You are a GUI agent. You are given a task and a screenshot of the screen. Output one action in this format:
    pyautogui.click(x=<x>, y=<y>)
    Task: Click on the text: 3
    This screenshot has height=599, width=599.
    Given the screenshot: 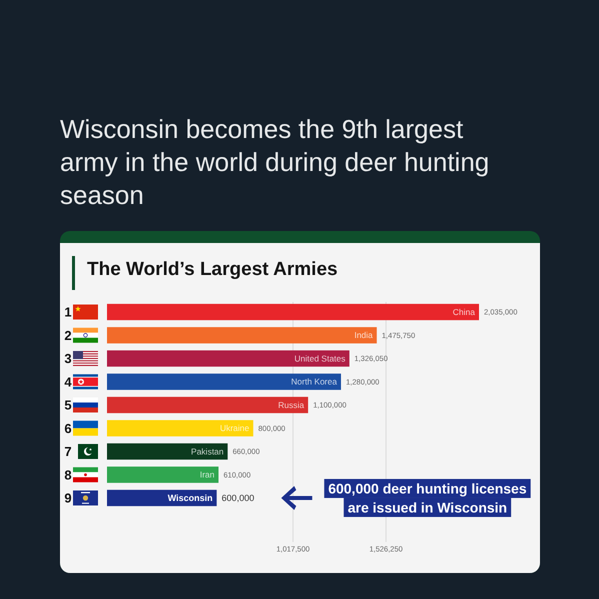 What is the action you would take?
    pyautogui.click(x=68, y=358)
    